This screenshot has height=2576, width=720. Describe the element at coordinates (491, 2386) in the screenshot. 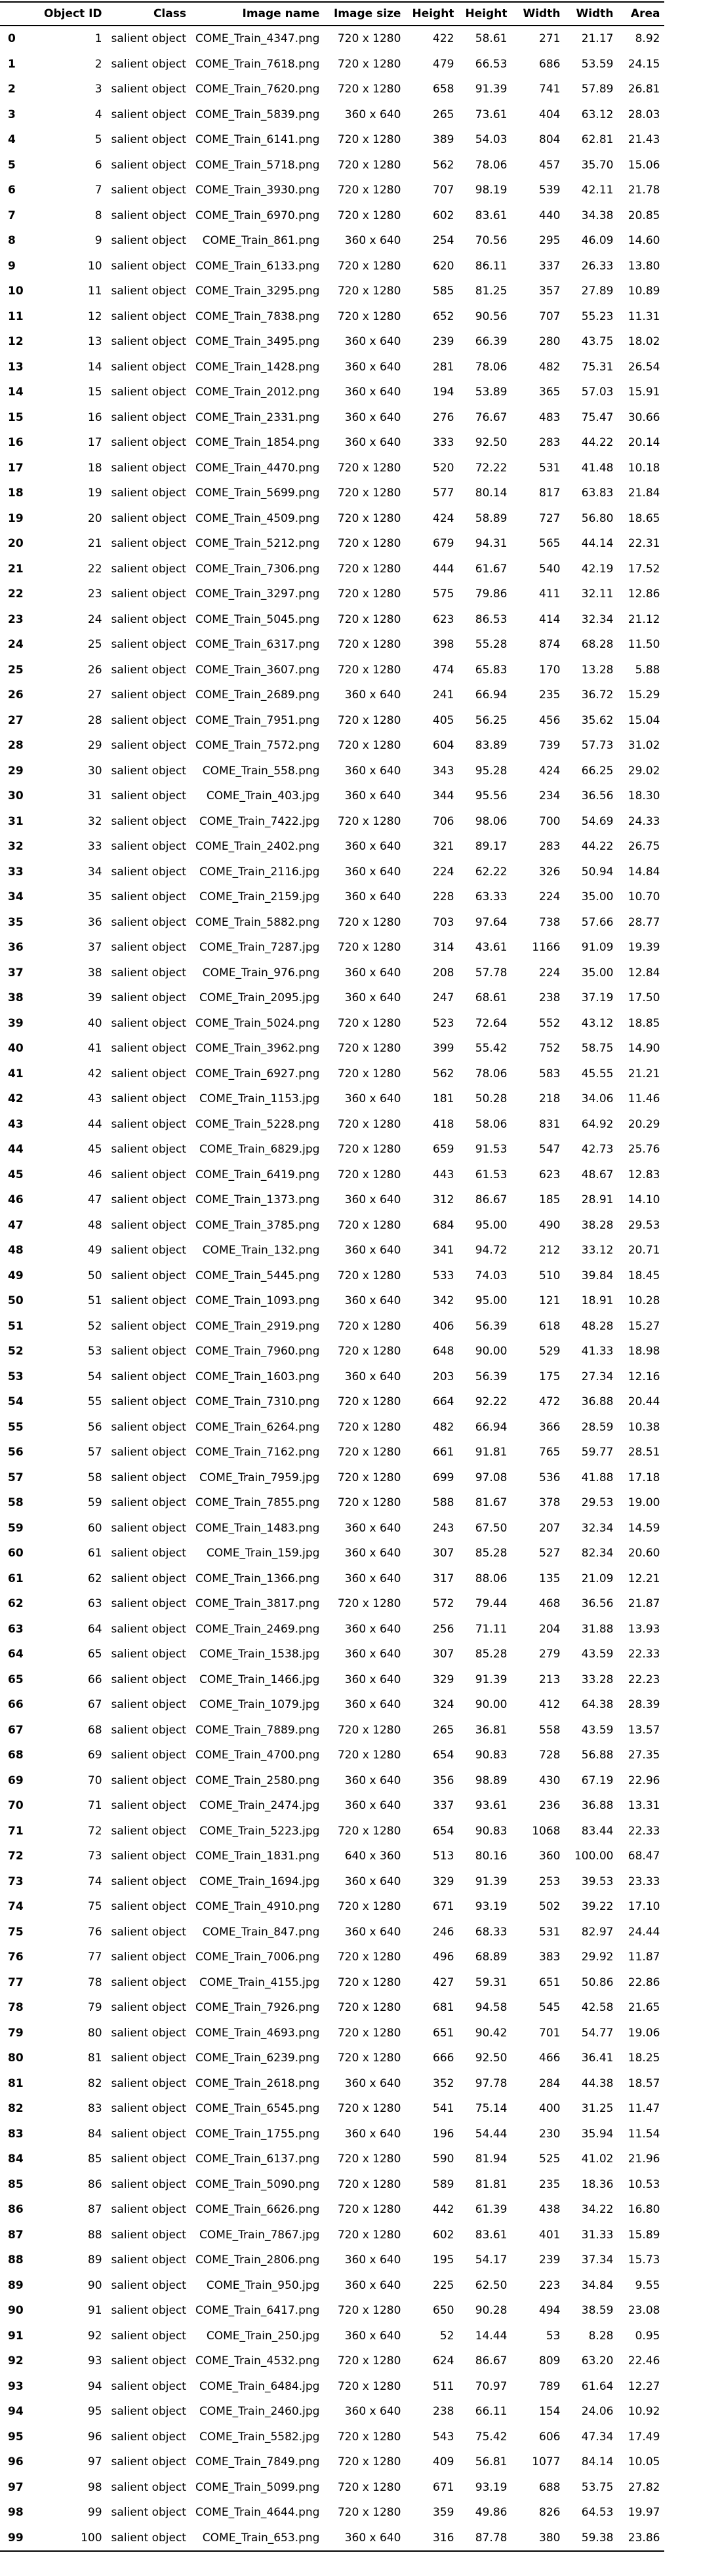

I see `height-pct-cell: 70.97` at that location.